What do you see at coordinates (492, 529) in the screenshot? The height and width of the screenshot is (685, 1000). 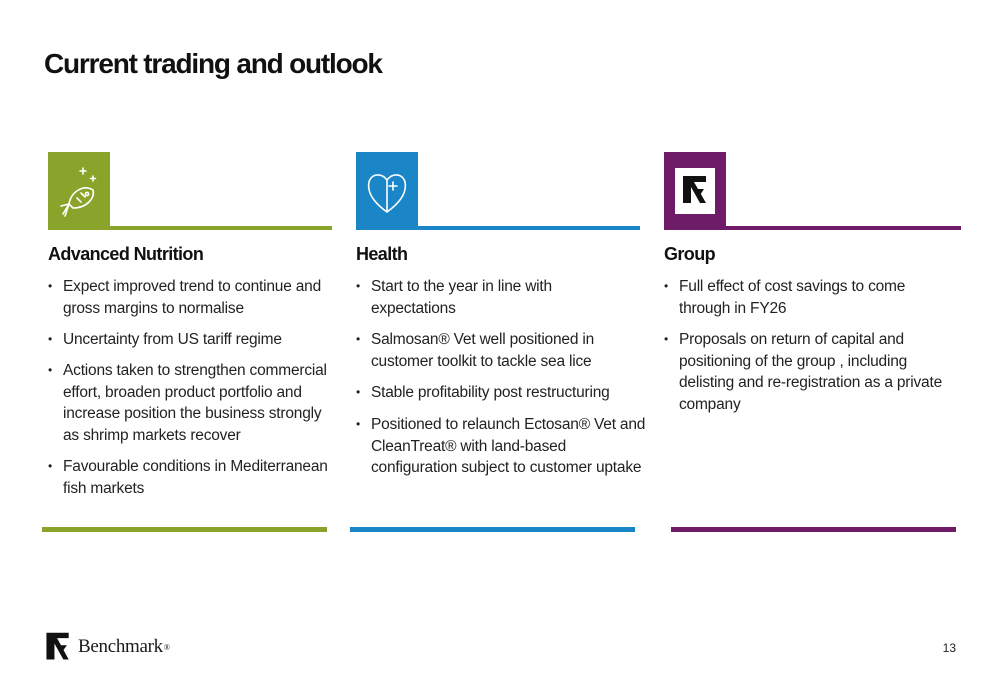 I see `health-bottom-rule` at bounding box center [492, 529].